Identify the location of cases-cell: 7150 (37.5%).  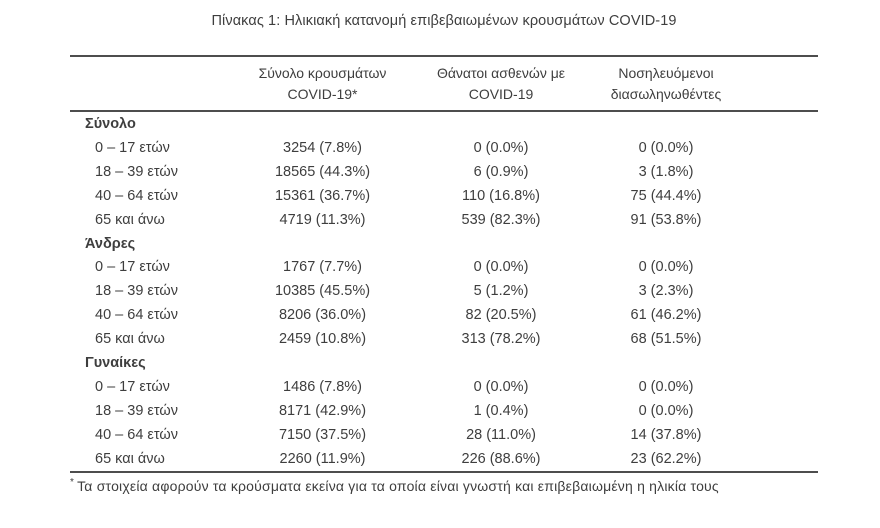
(322, 434).